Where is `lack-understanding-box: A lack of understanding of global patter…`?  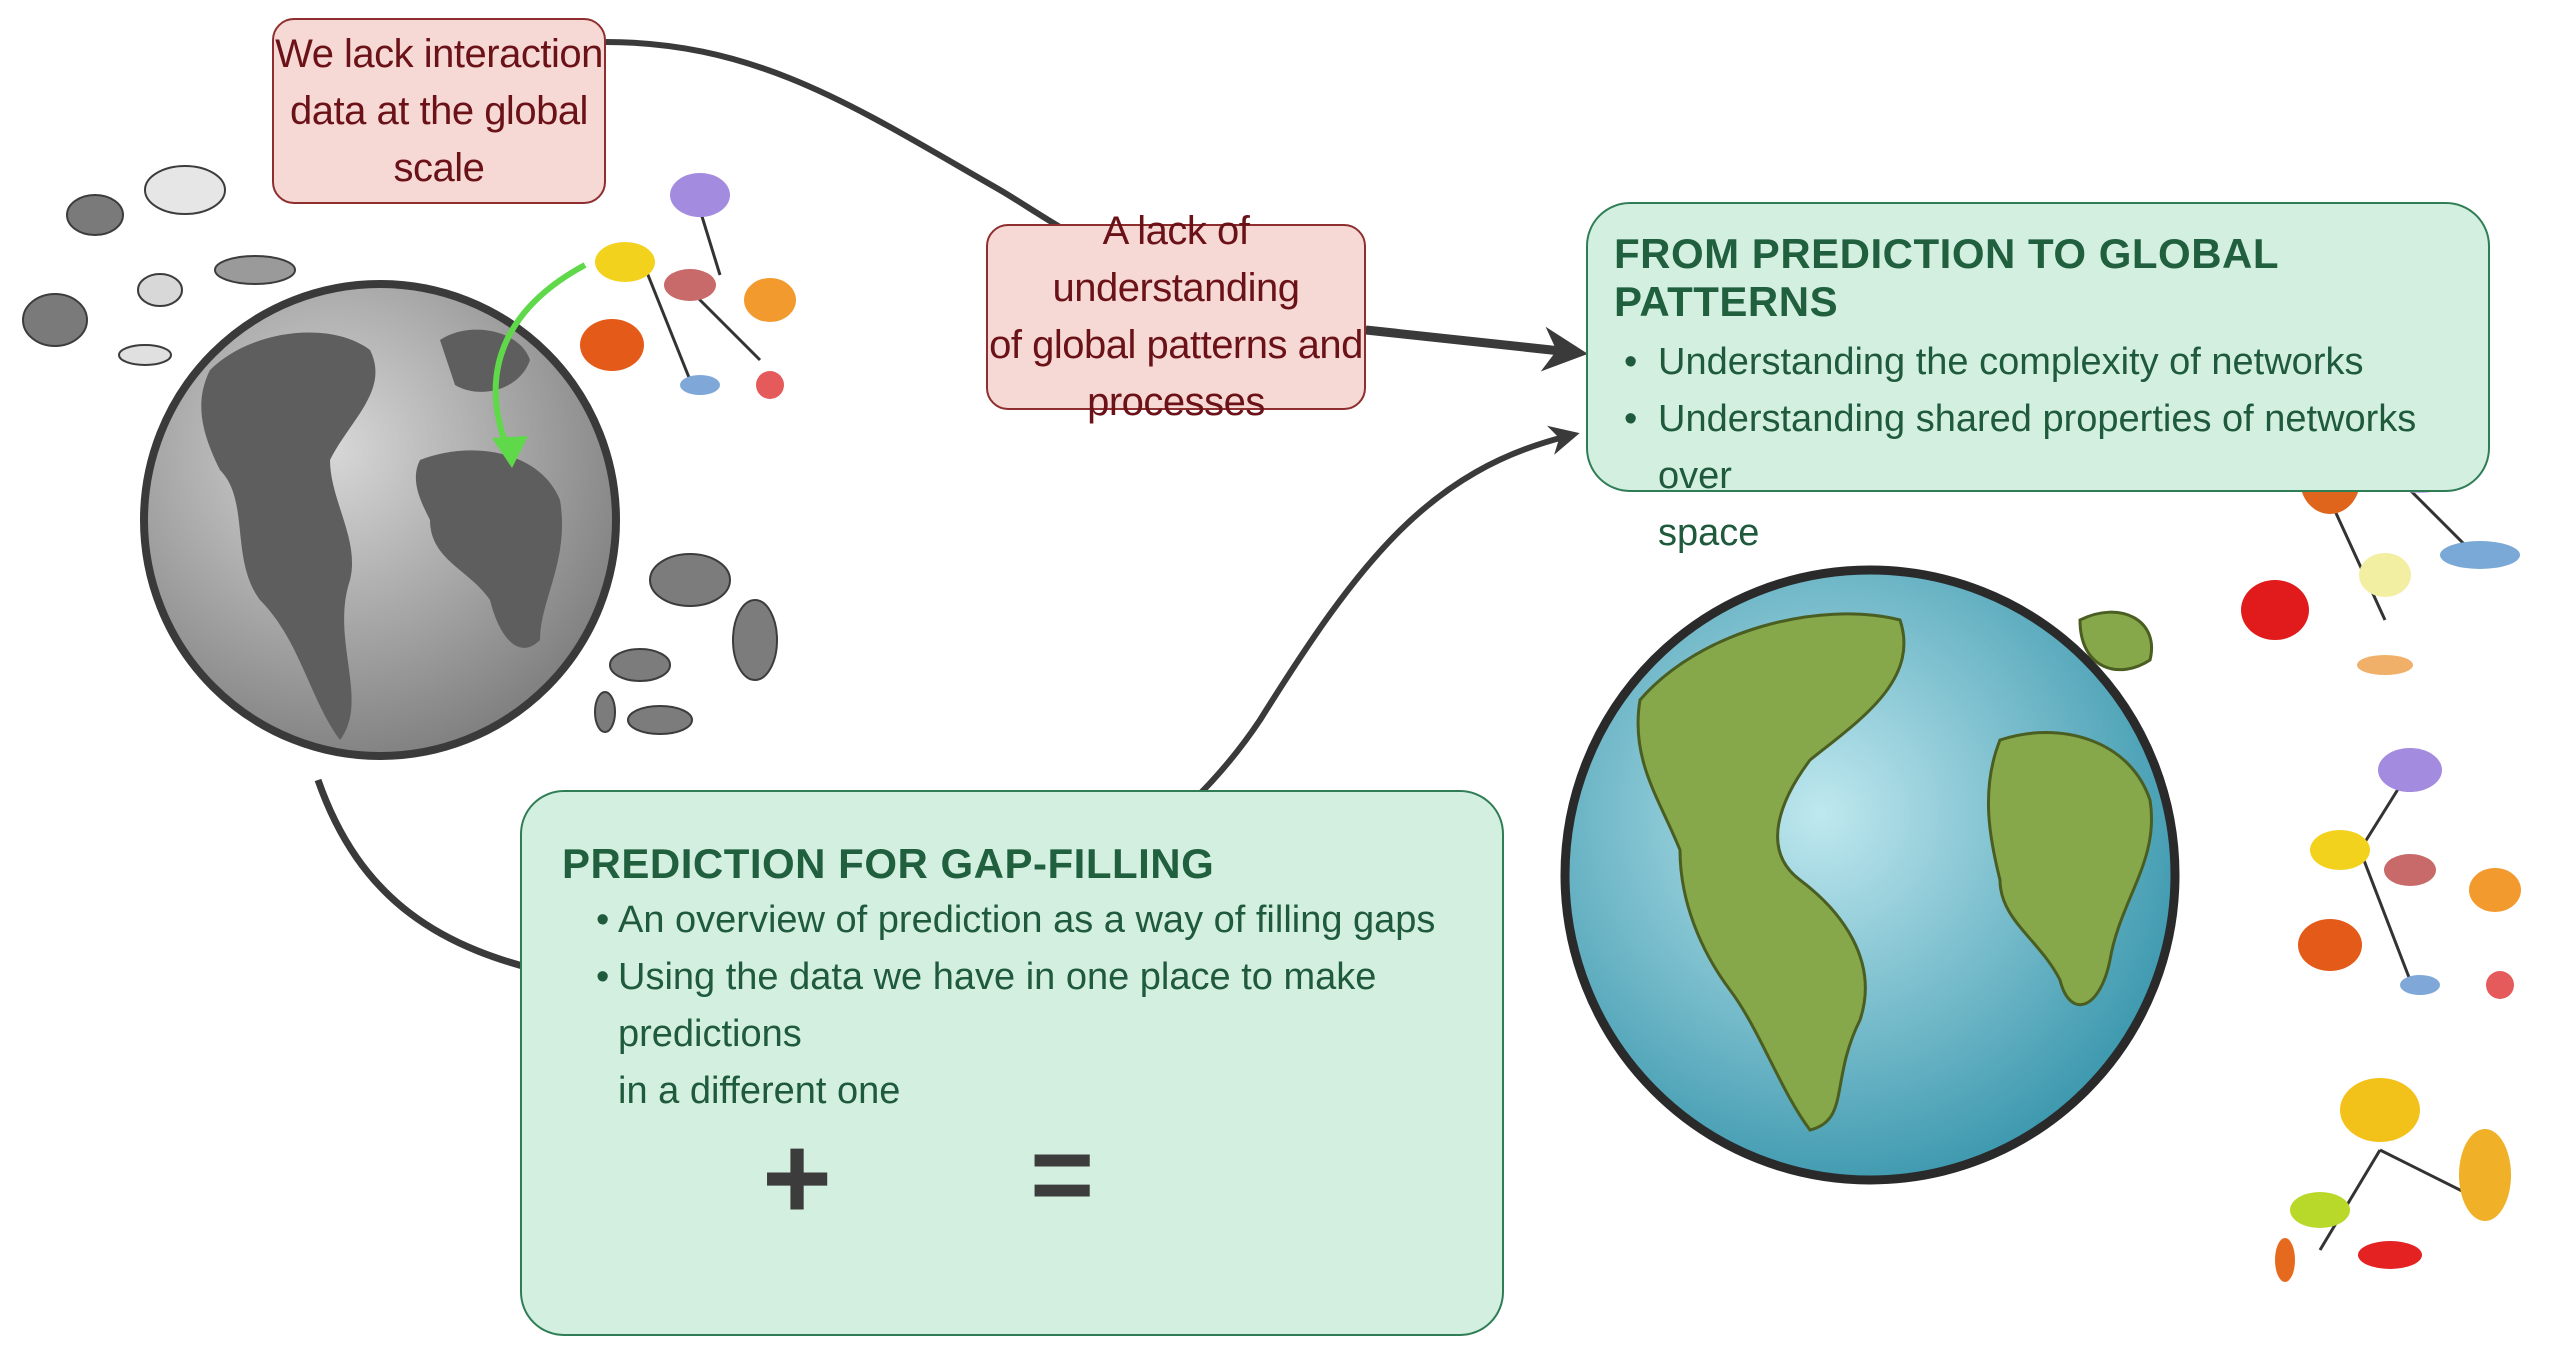 lack-understanding-box: A lack of understanding of global patter… is located at coordinates (1176, 316).